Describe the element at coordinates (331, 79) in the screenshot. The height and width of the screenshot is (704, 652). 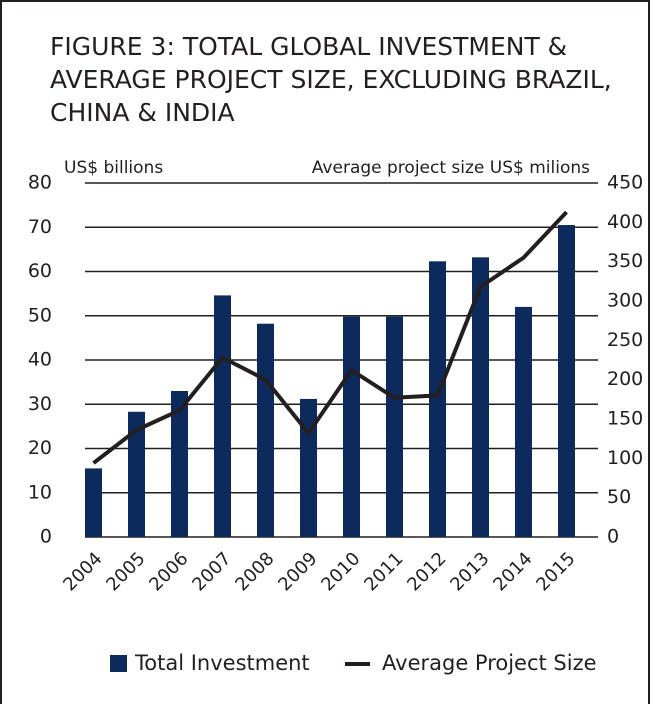
I see `chart-title: AVERAGE PROJECT SIZE, EXCLUDING BRAZIL,` at that location.